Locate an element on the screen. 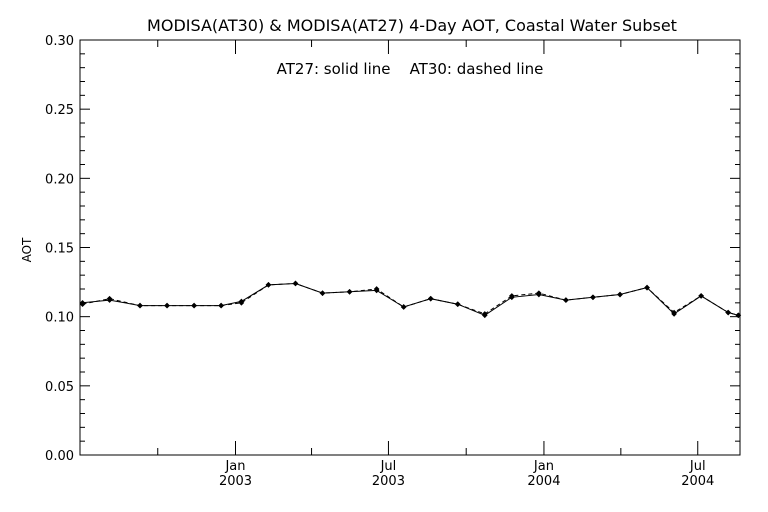 Image resolution: width=768 pixels, height=512 pixels. y-axis-label: AOT is located at coordinates (27, 249).